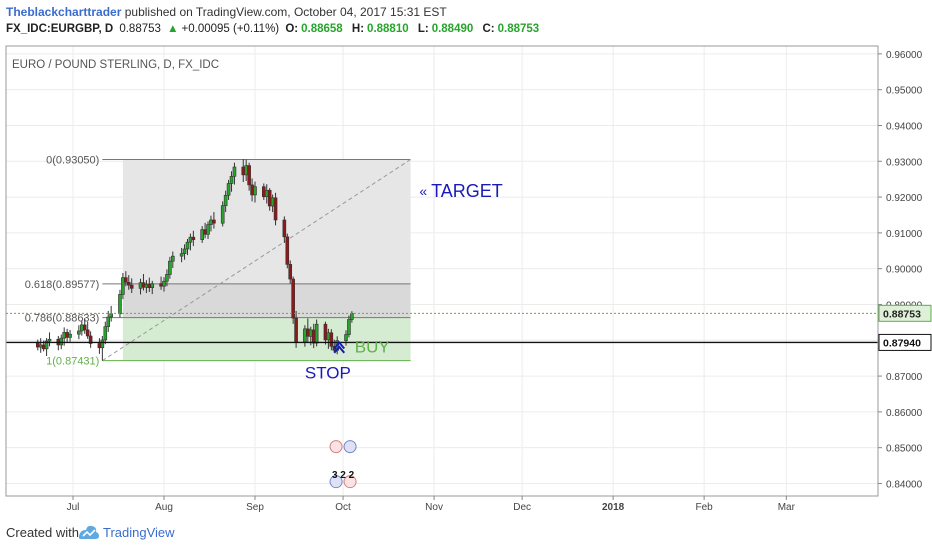 The height and width of the screenshot is (550, 932). What do you see at coordinates (904, 162) in the screenshot?
I see `y-tick-label: 0.93000` at bounding box center [904, 162].